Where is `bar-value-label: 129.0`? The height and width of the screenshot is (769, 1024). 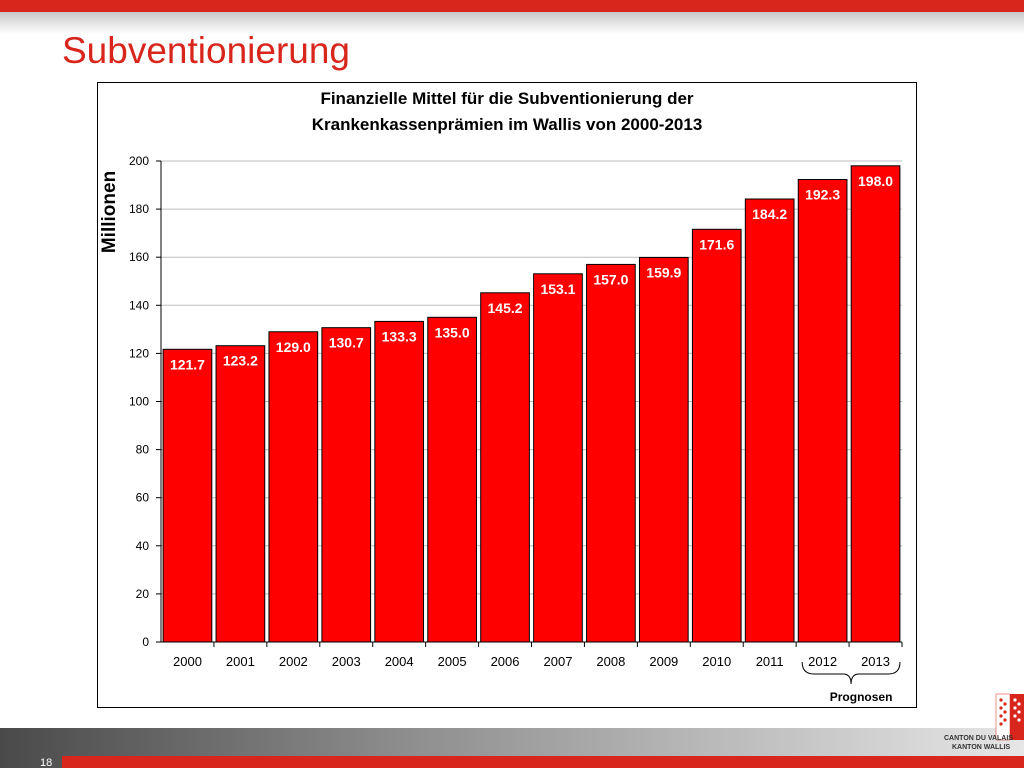
bar-value-label: 129.0 is located at coordinates (293, 347).